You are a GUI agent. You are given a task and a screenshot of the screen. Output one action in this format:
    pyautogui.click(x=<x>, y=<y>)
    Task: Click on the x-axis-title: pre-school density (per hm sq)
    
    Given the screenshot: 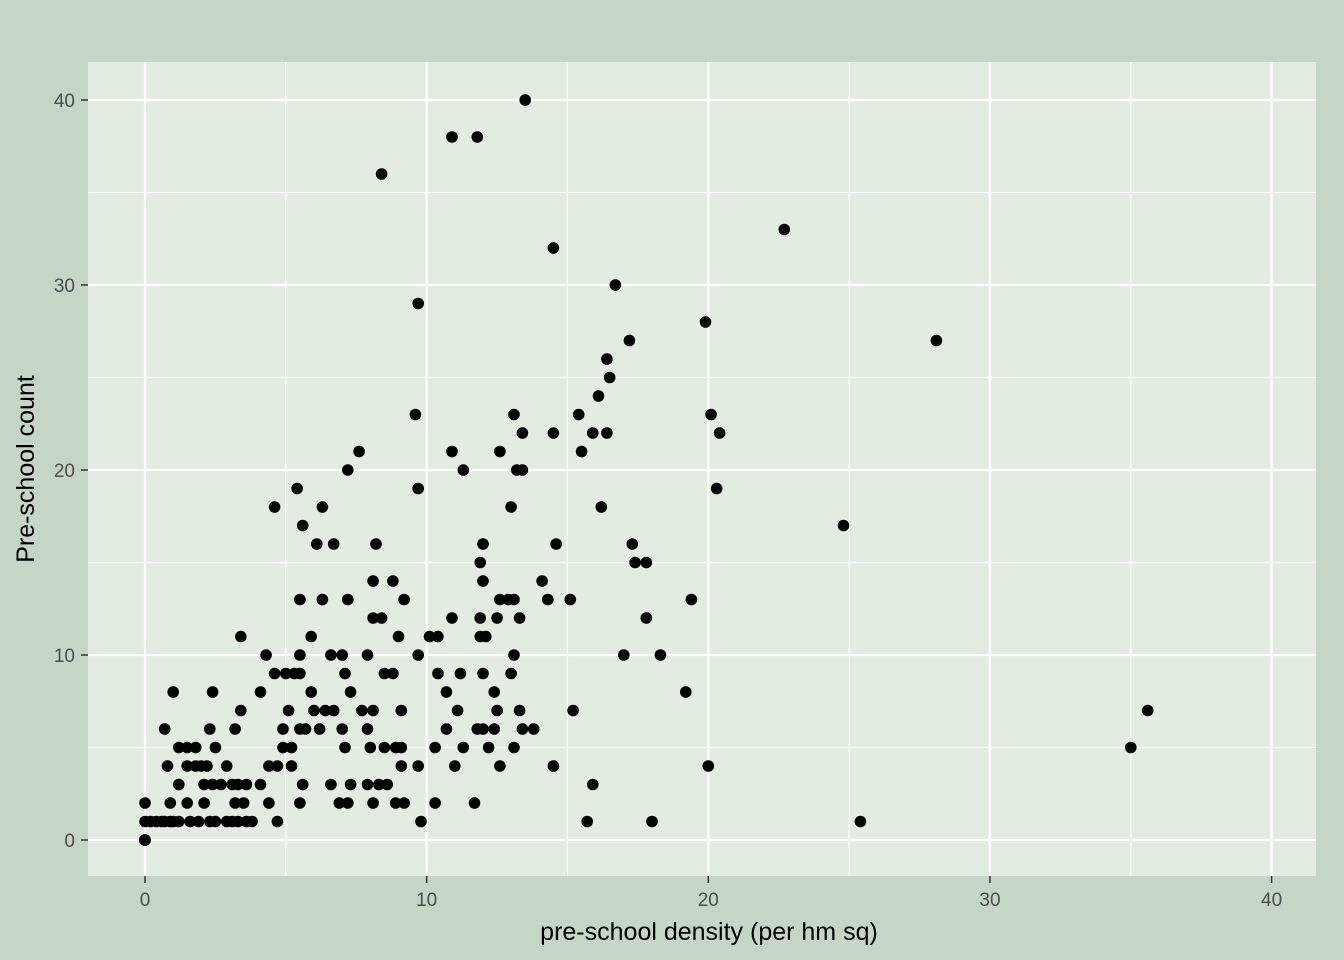 What is the action you would take?
    pyautogui.click(x=709, y=932)
    